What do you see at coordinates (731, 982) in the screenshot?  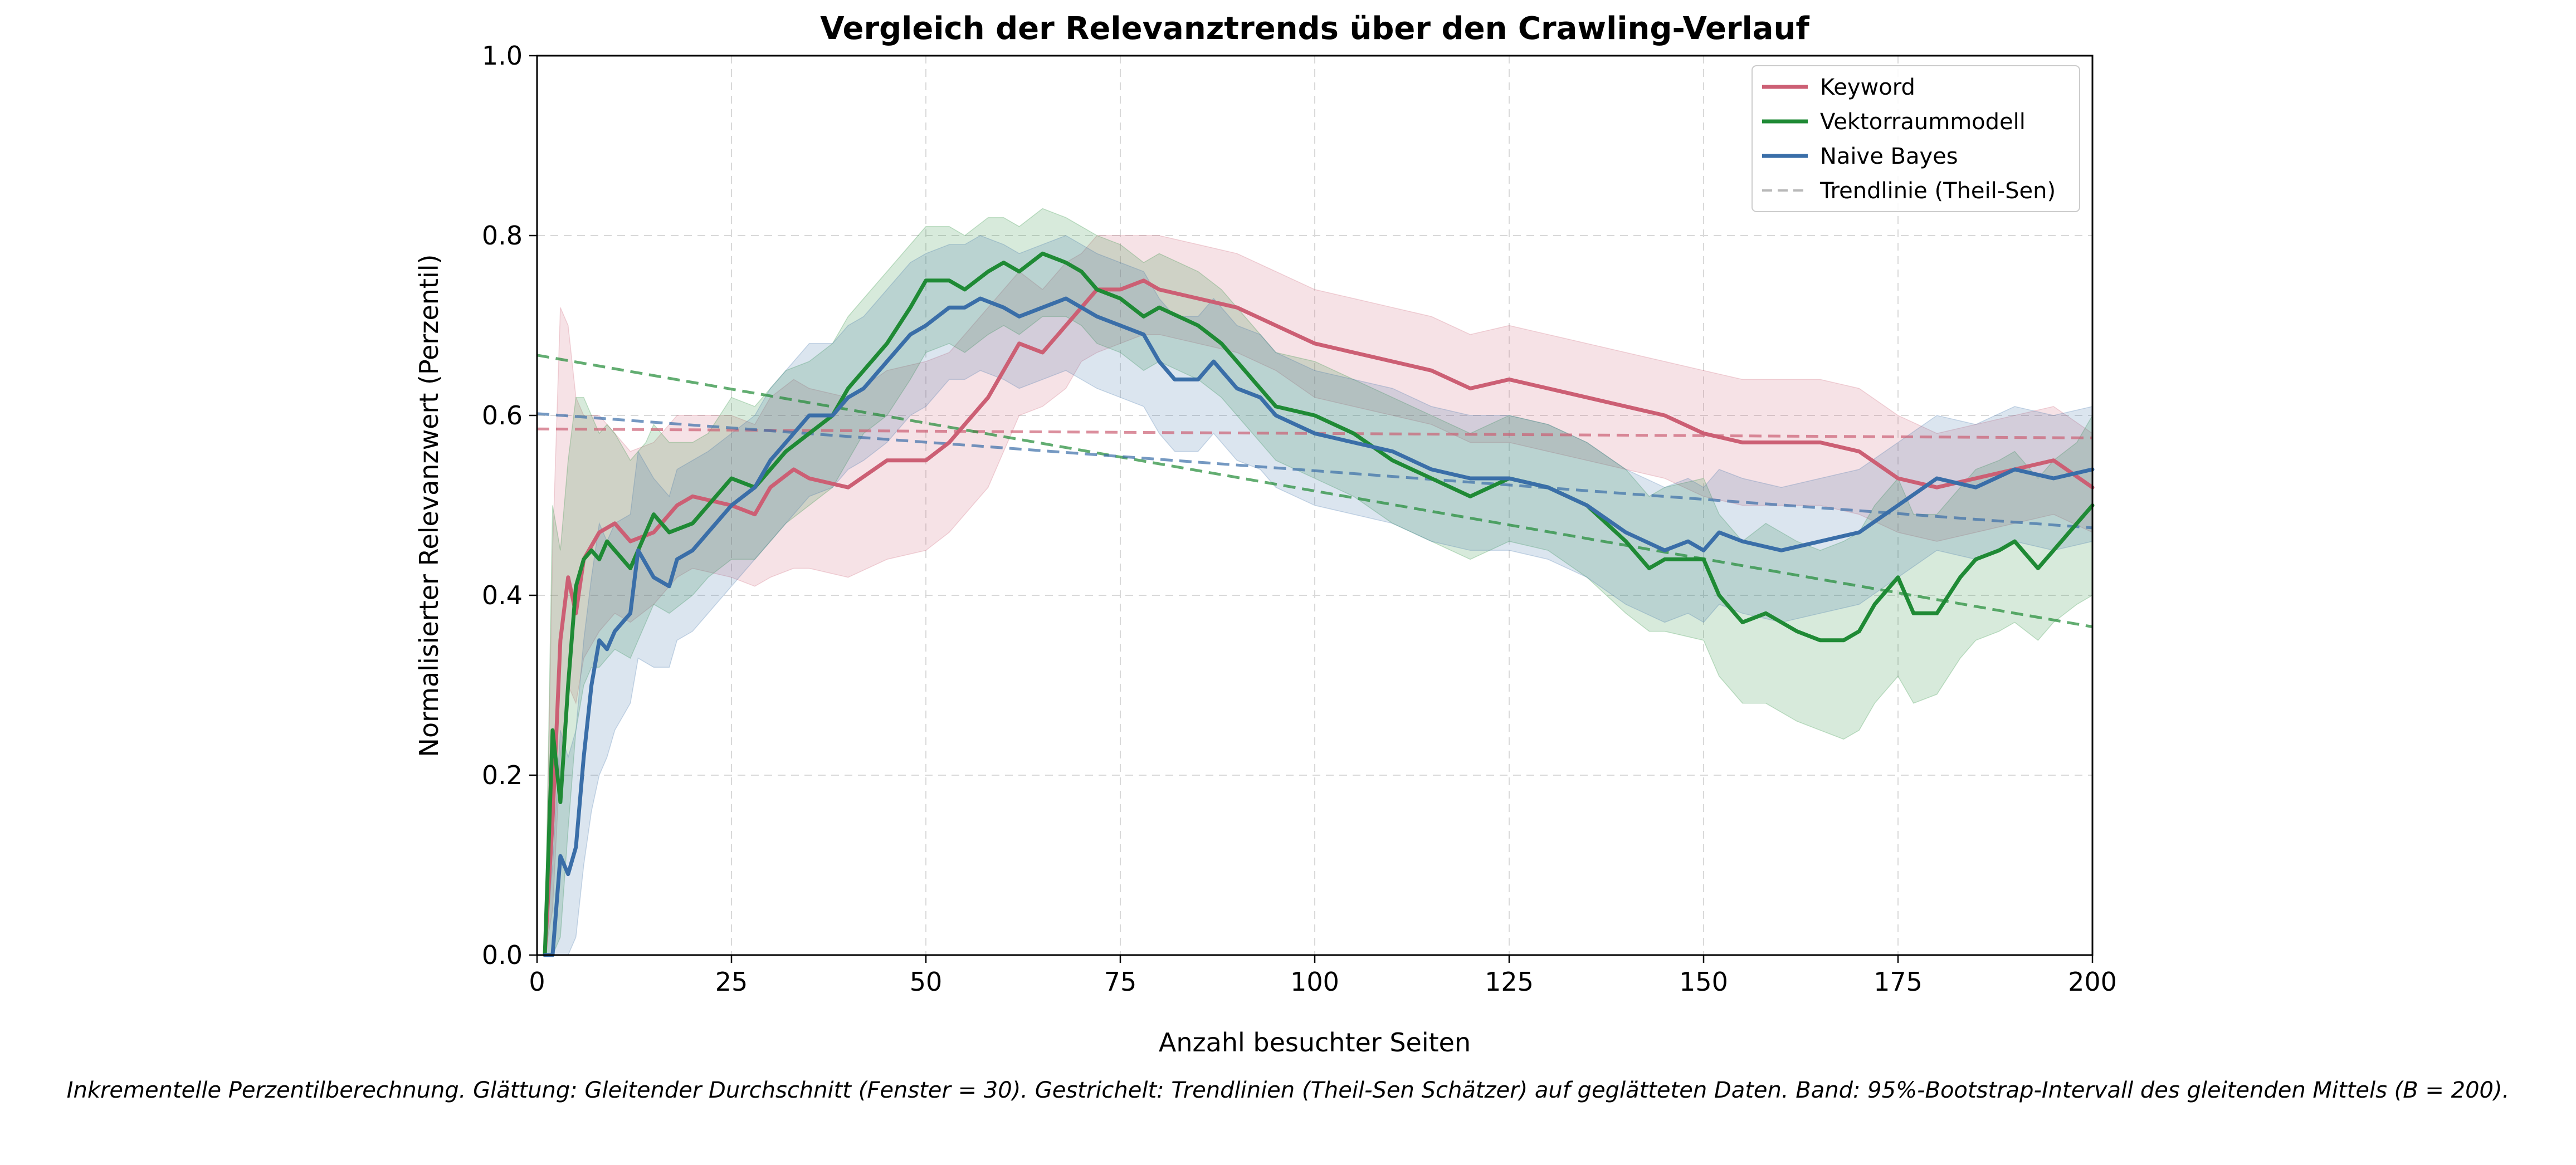 I see `x-tick-label: 25` at bounding box center [731, 982].